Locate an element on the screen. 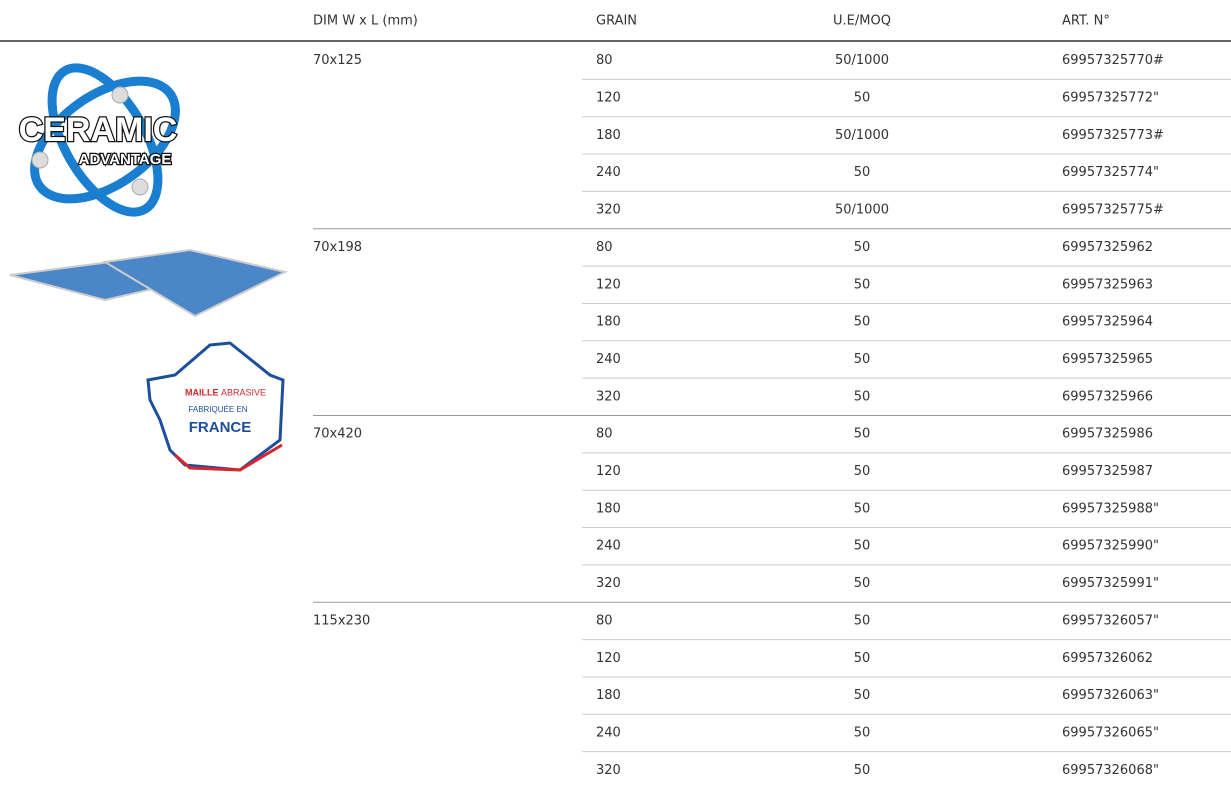 This screenshot has height=789, width=1231. column-header: DIM W x L (mm) is located at coordinates (365, 21).